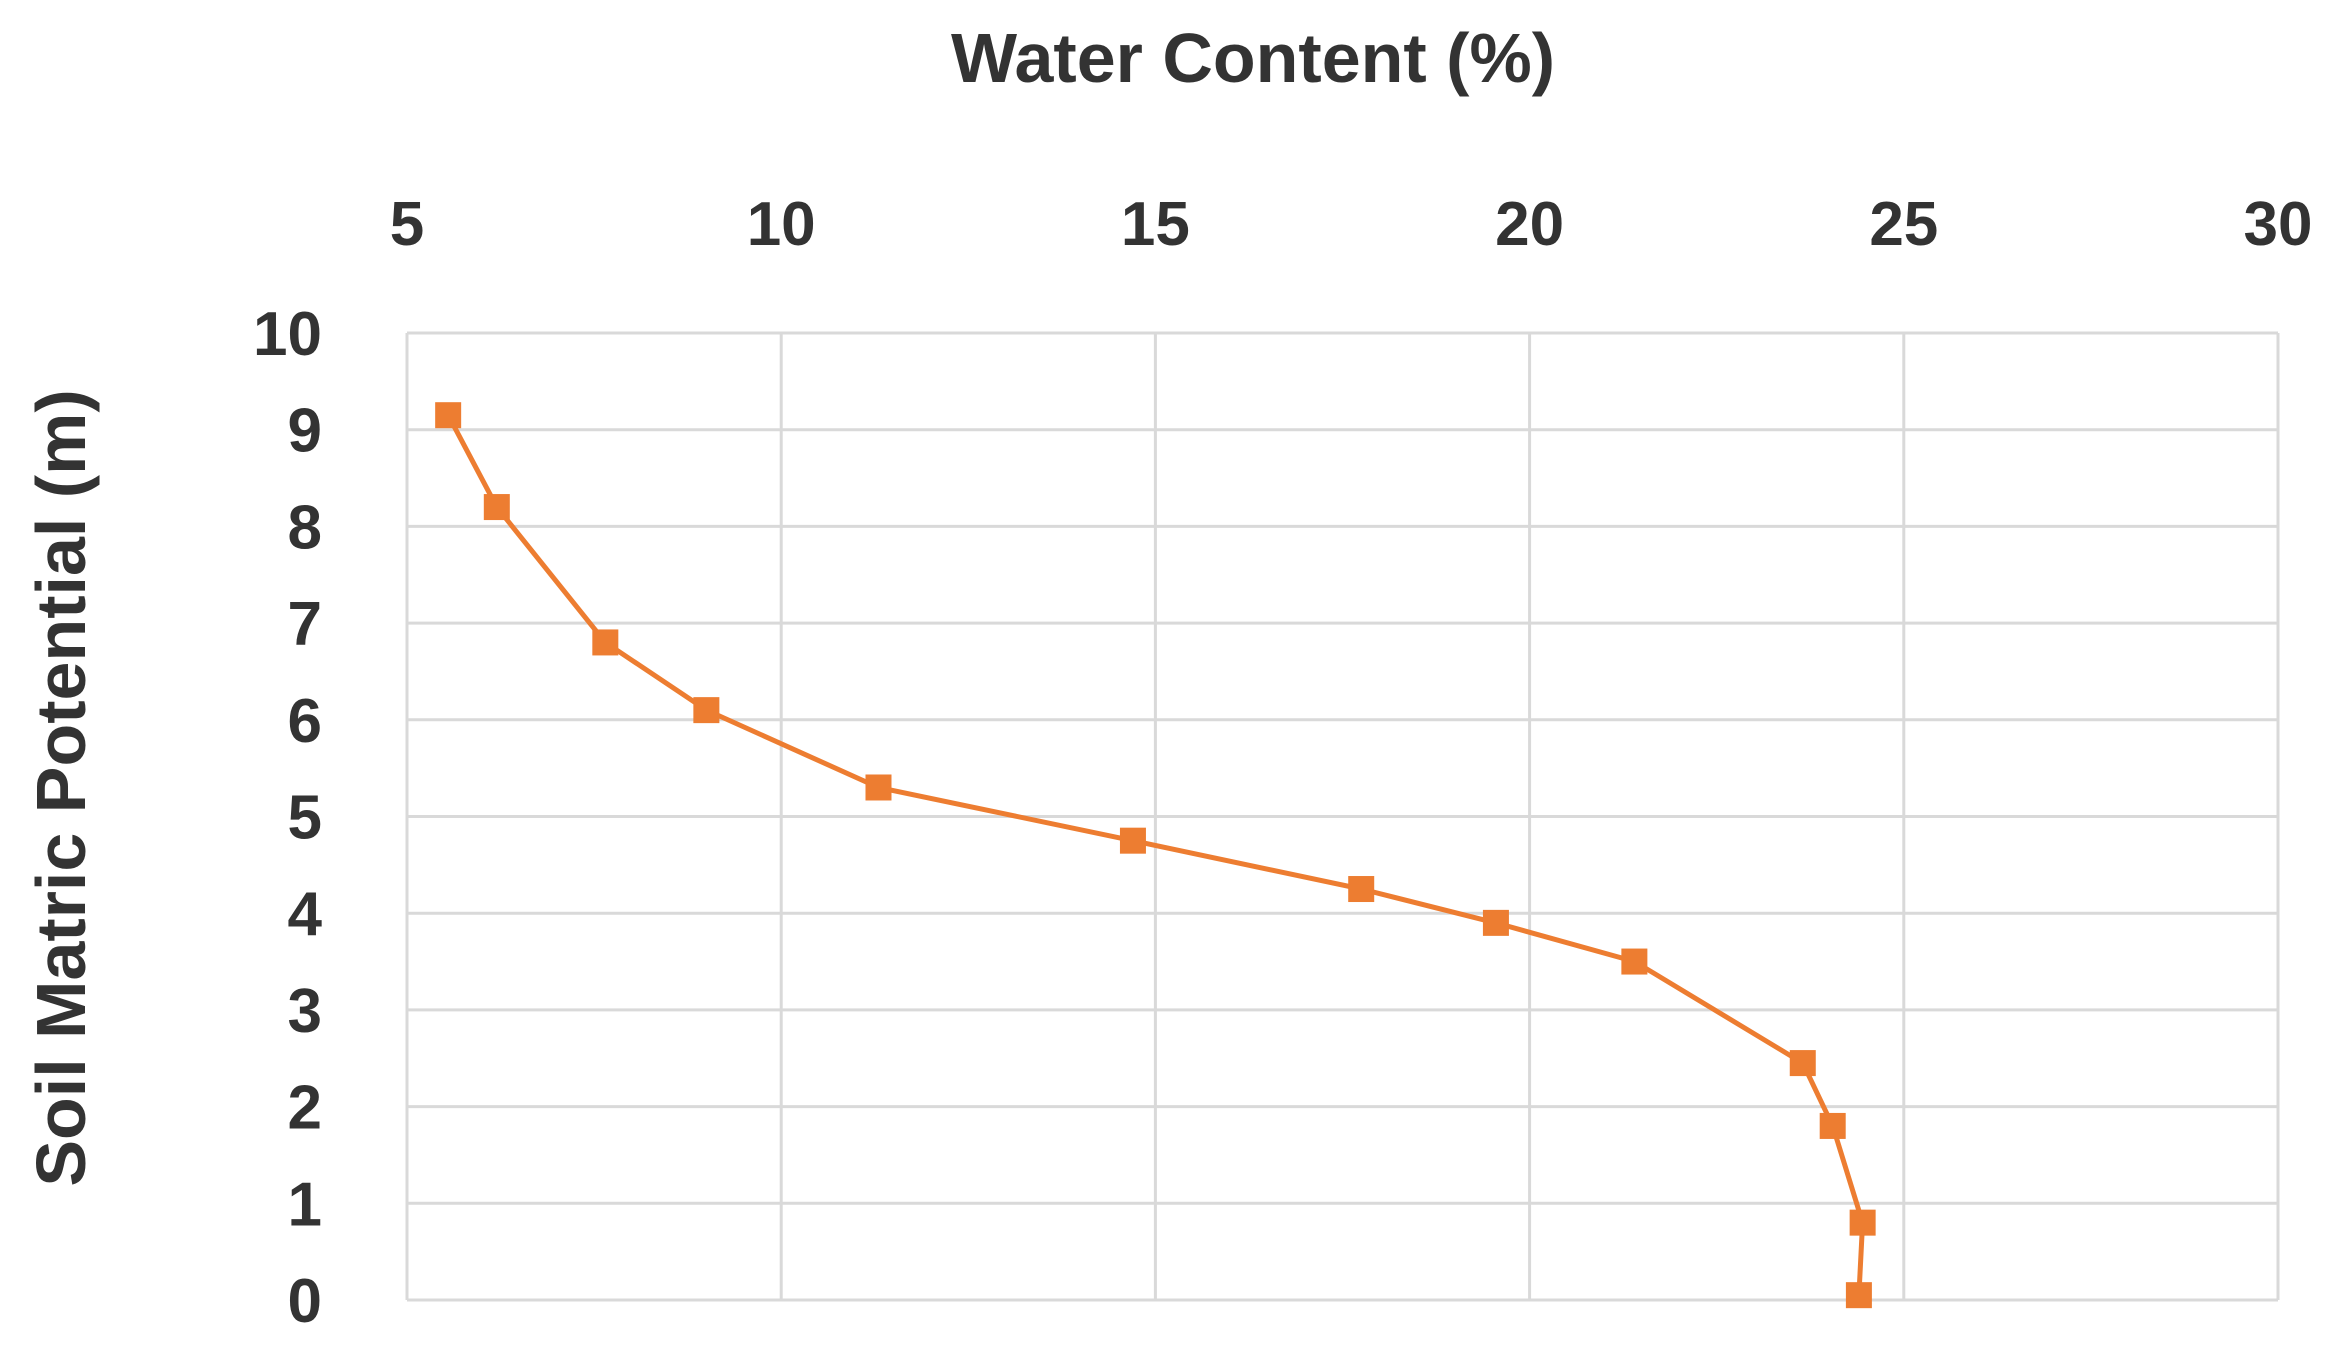 The height and width of the screenshot is (1372, 2336). I want to click on y-tick-labels: 0 1 2 3 4 5 6 7 8 9 10, so click(287, 818).